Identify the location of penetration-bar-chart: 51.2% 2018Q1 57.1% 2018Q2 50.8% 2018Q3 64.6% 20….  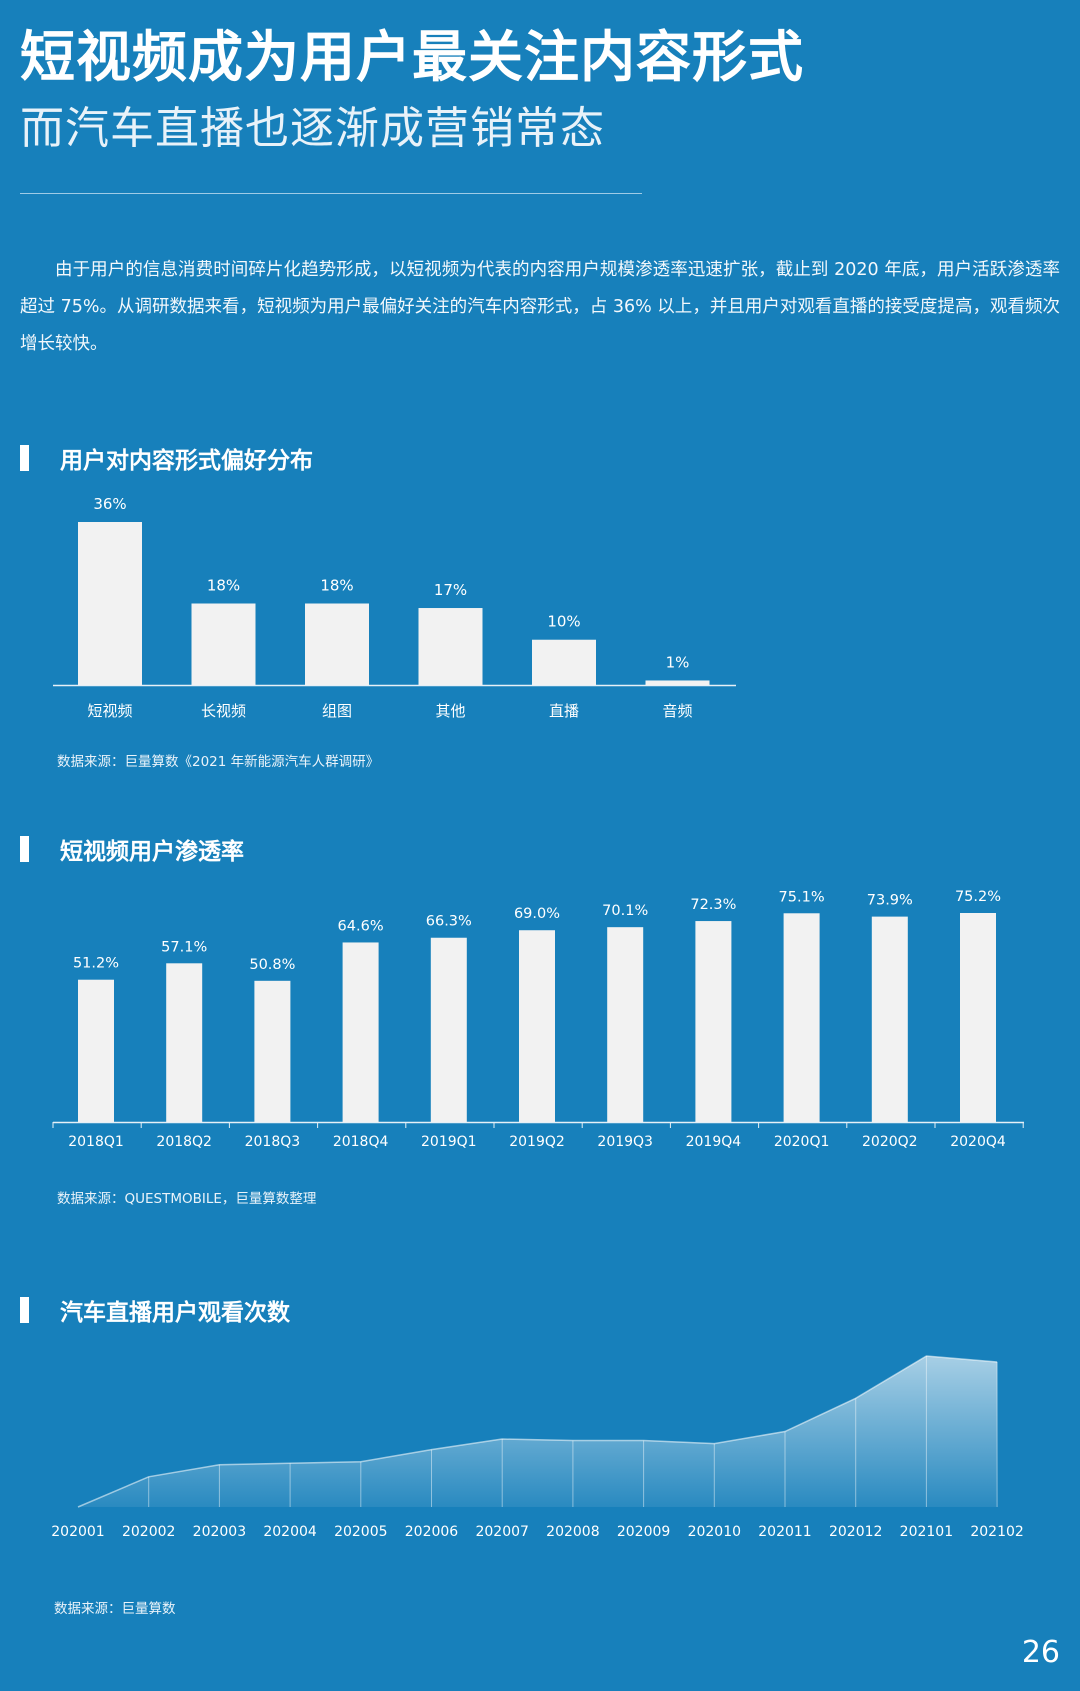
(538, 1019).